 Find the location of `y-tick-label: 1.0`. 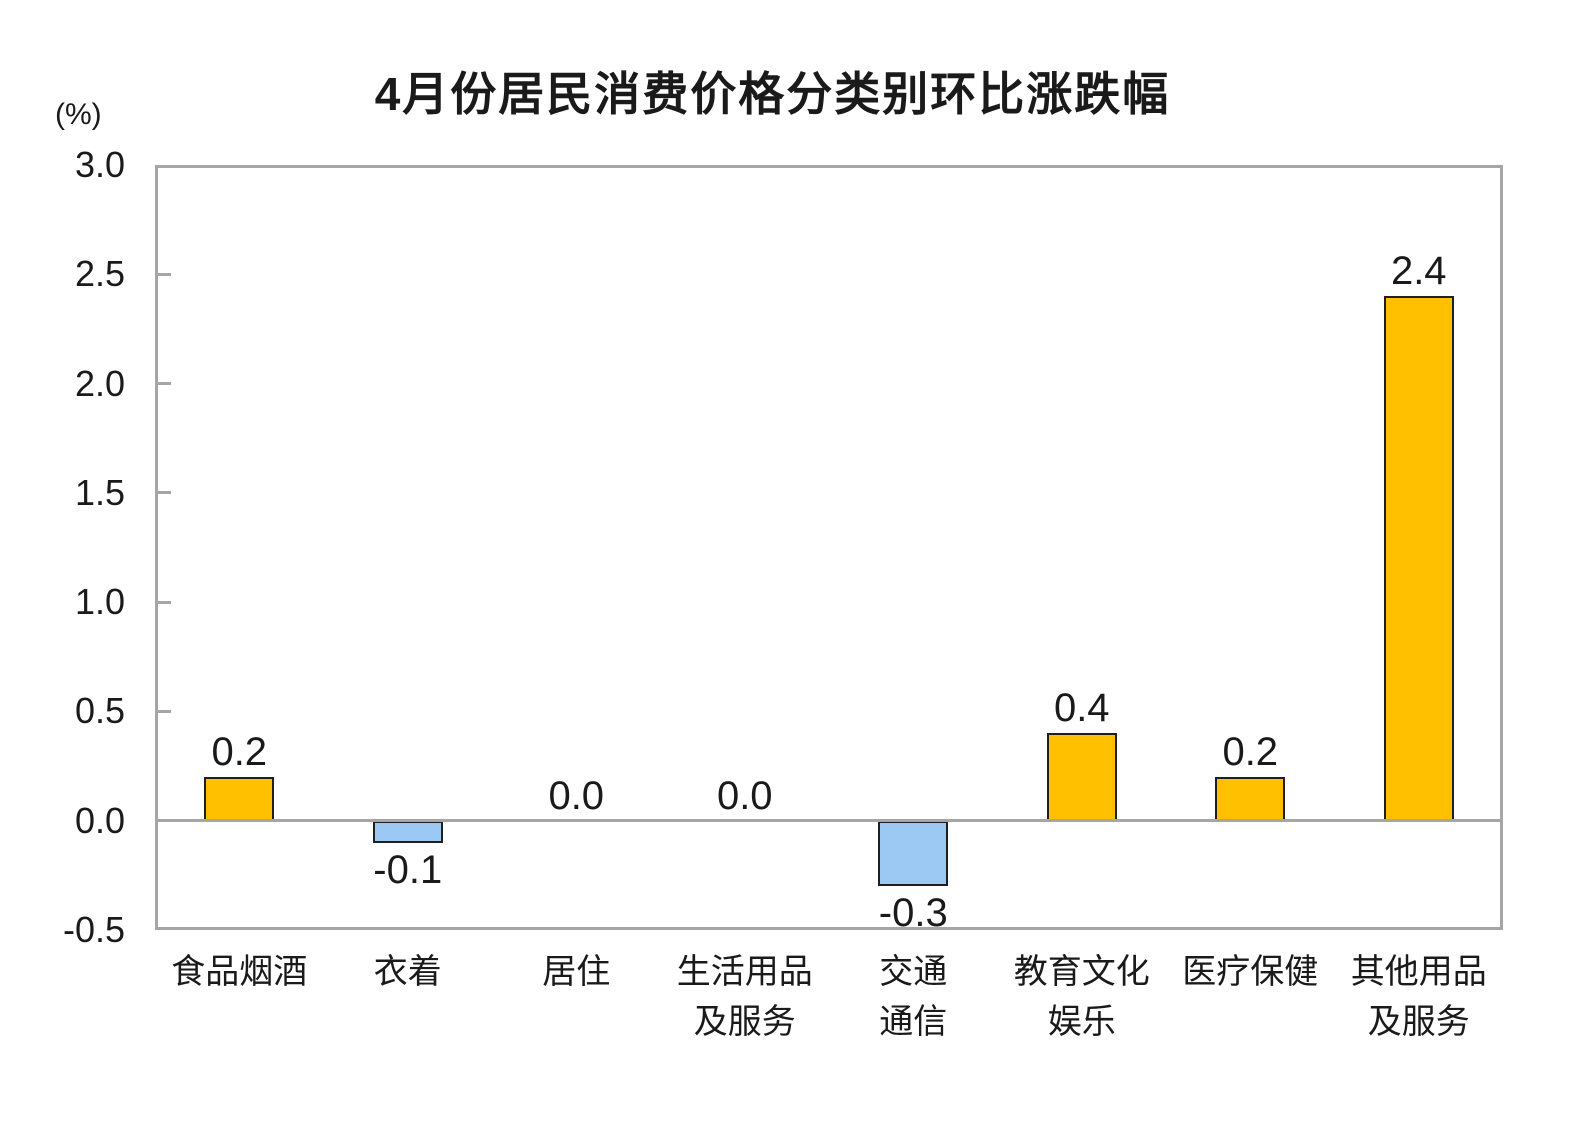

y-tick-label: 1.0 is located at coordinates (99, 602).